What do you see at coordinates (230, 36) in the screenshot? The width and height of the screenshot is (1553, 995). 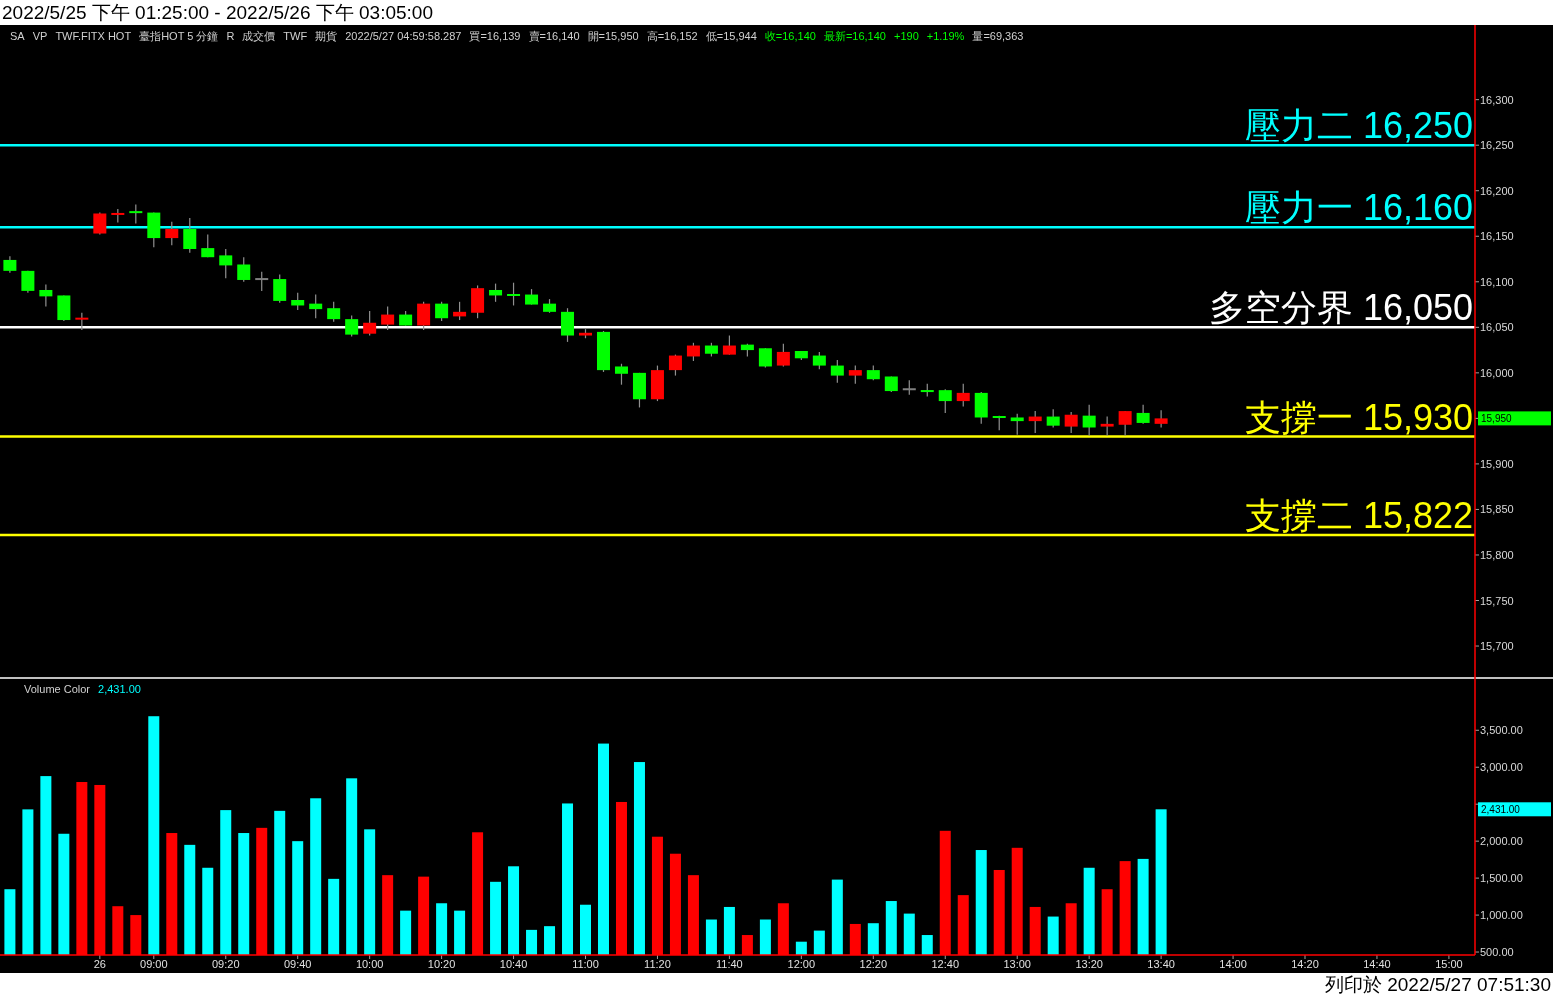 I see `annotation: R` at bounding box center [230, 36].